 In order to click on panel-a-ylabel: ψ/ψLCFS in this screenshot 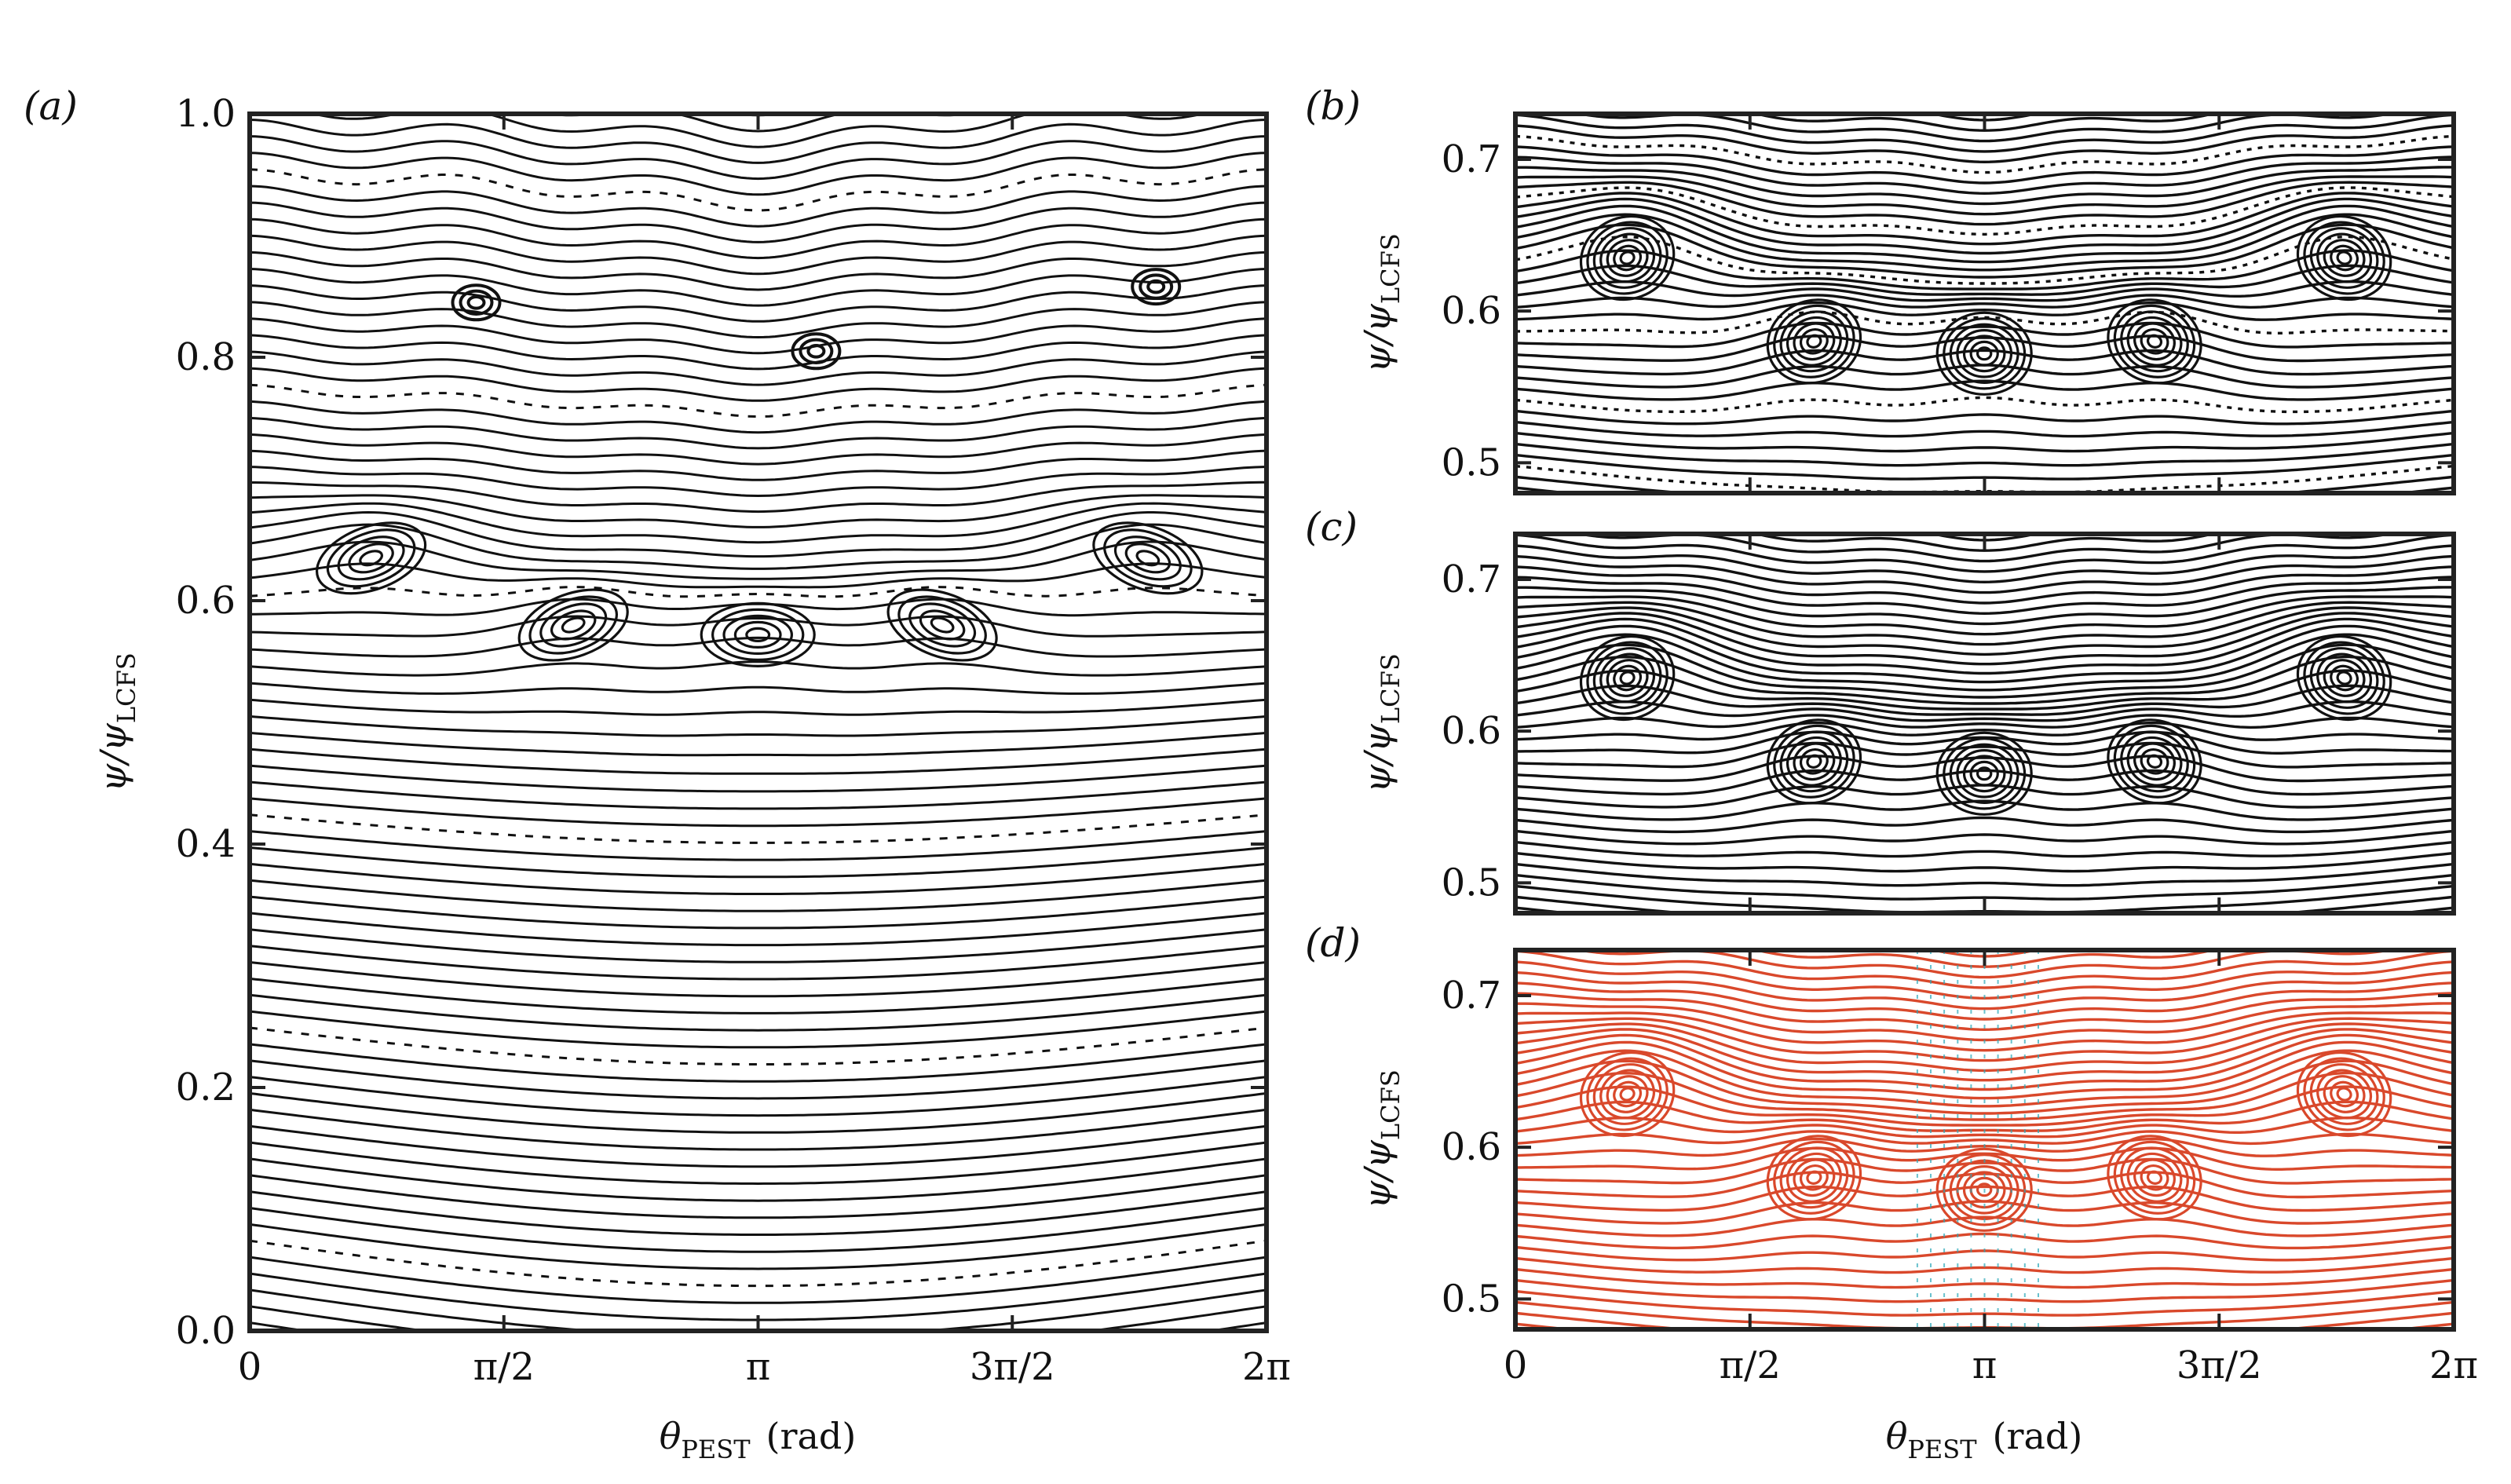, I will do `click(116, 722)`.